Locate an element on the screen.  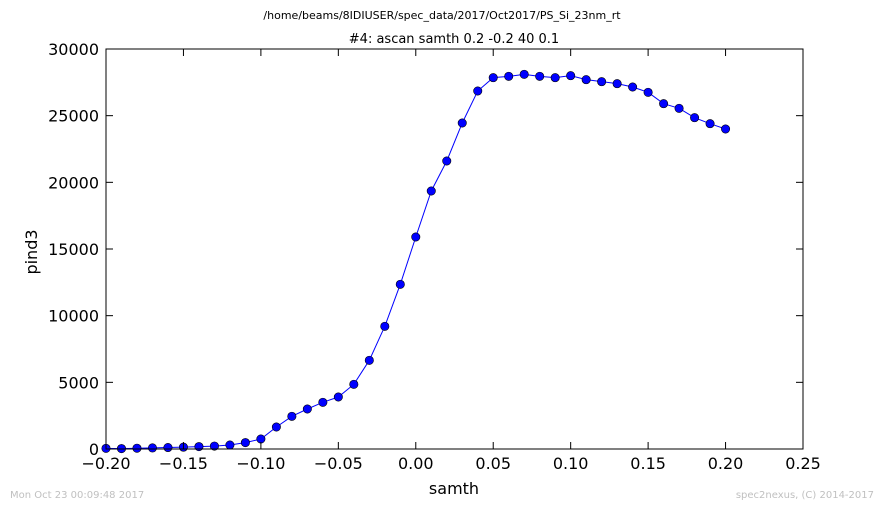
x-tick-label: 0.20 is located at coordinates (726, 463).